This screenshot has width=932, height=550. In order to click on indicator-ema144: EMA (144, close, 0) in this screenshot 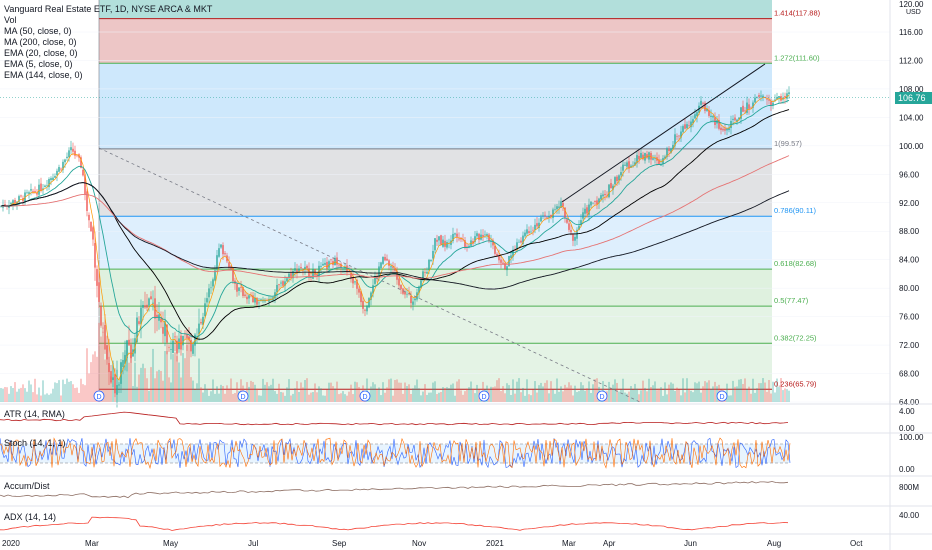, I will do `click(43, 75)`.